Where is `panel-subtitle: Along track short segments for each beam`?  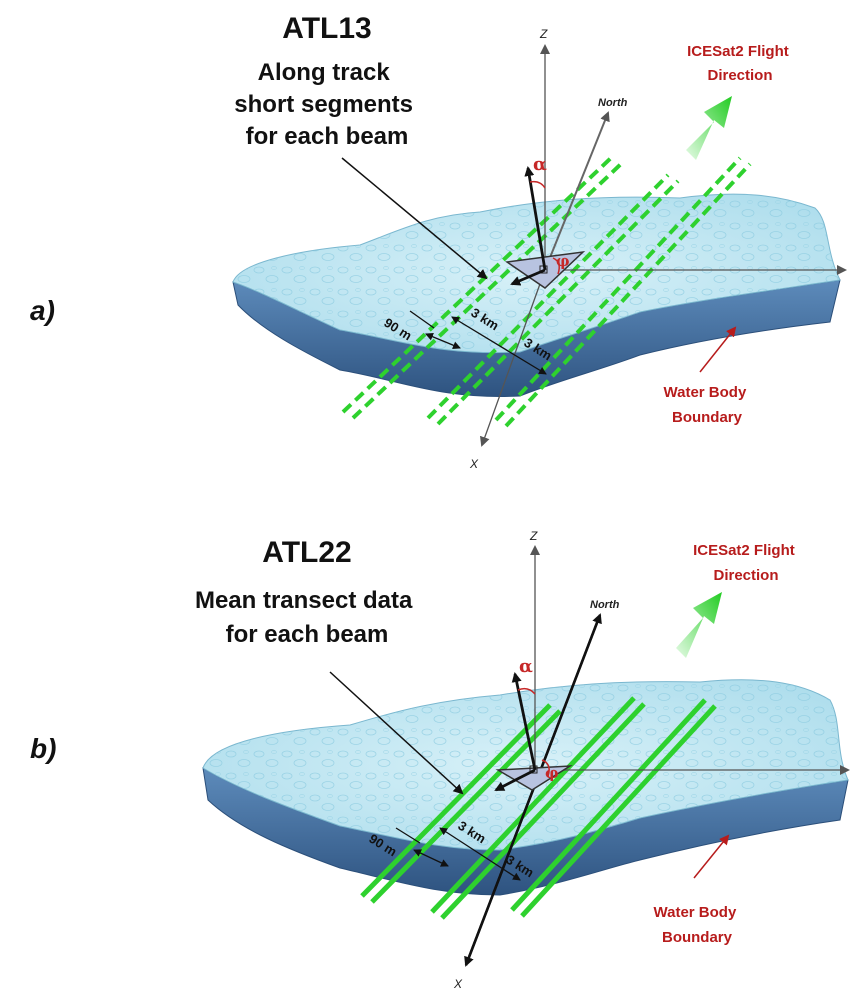
panel-subtitle: Along track short segments for each beam is located at coordinates (326, 104).